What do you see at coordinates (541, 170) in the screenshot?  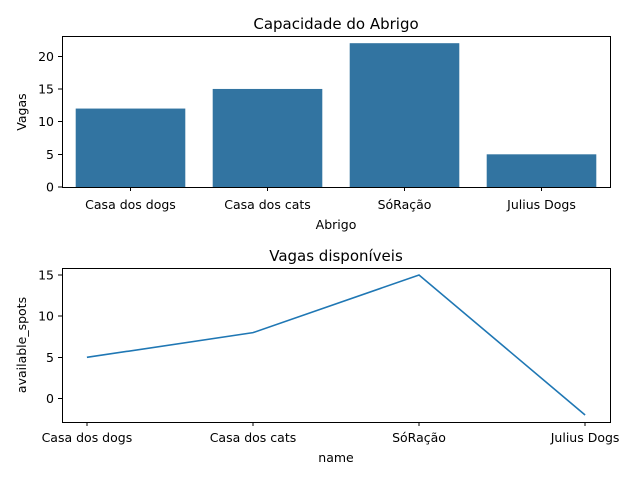 I see `bar-julius-dogs` at bounding box center [541, 170].